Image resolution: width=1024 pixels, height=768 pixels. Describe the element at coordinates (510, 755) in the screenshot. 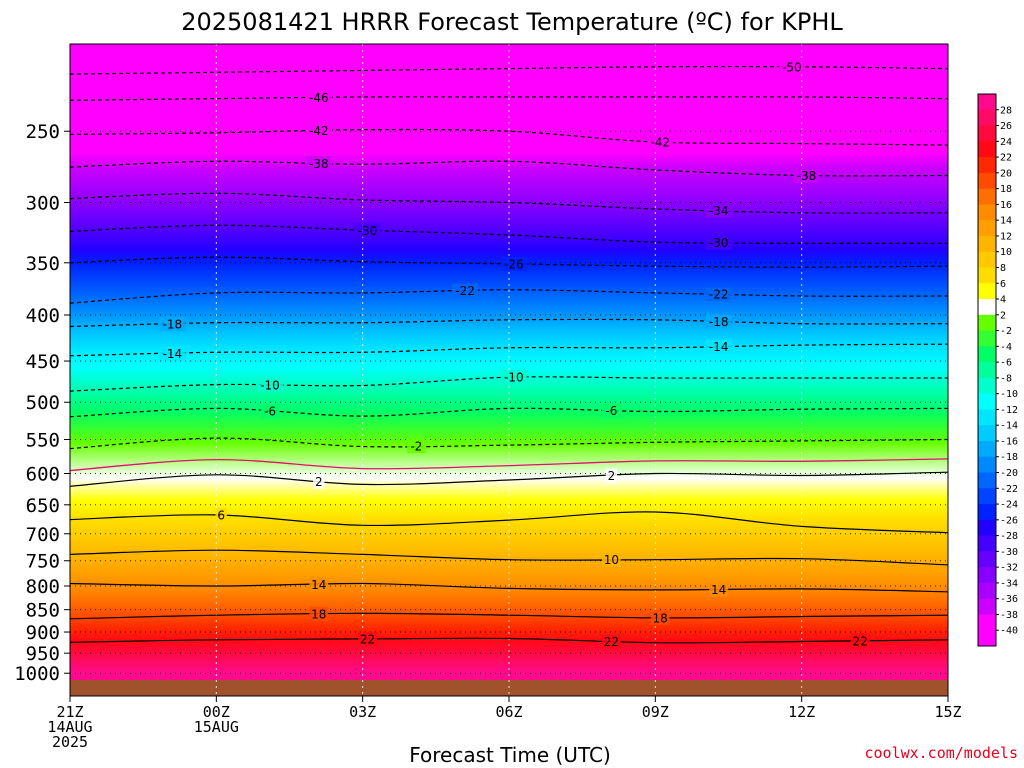

I see `x-axis-label: Forecast Time (UTC)` at that location.